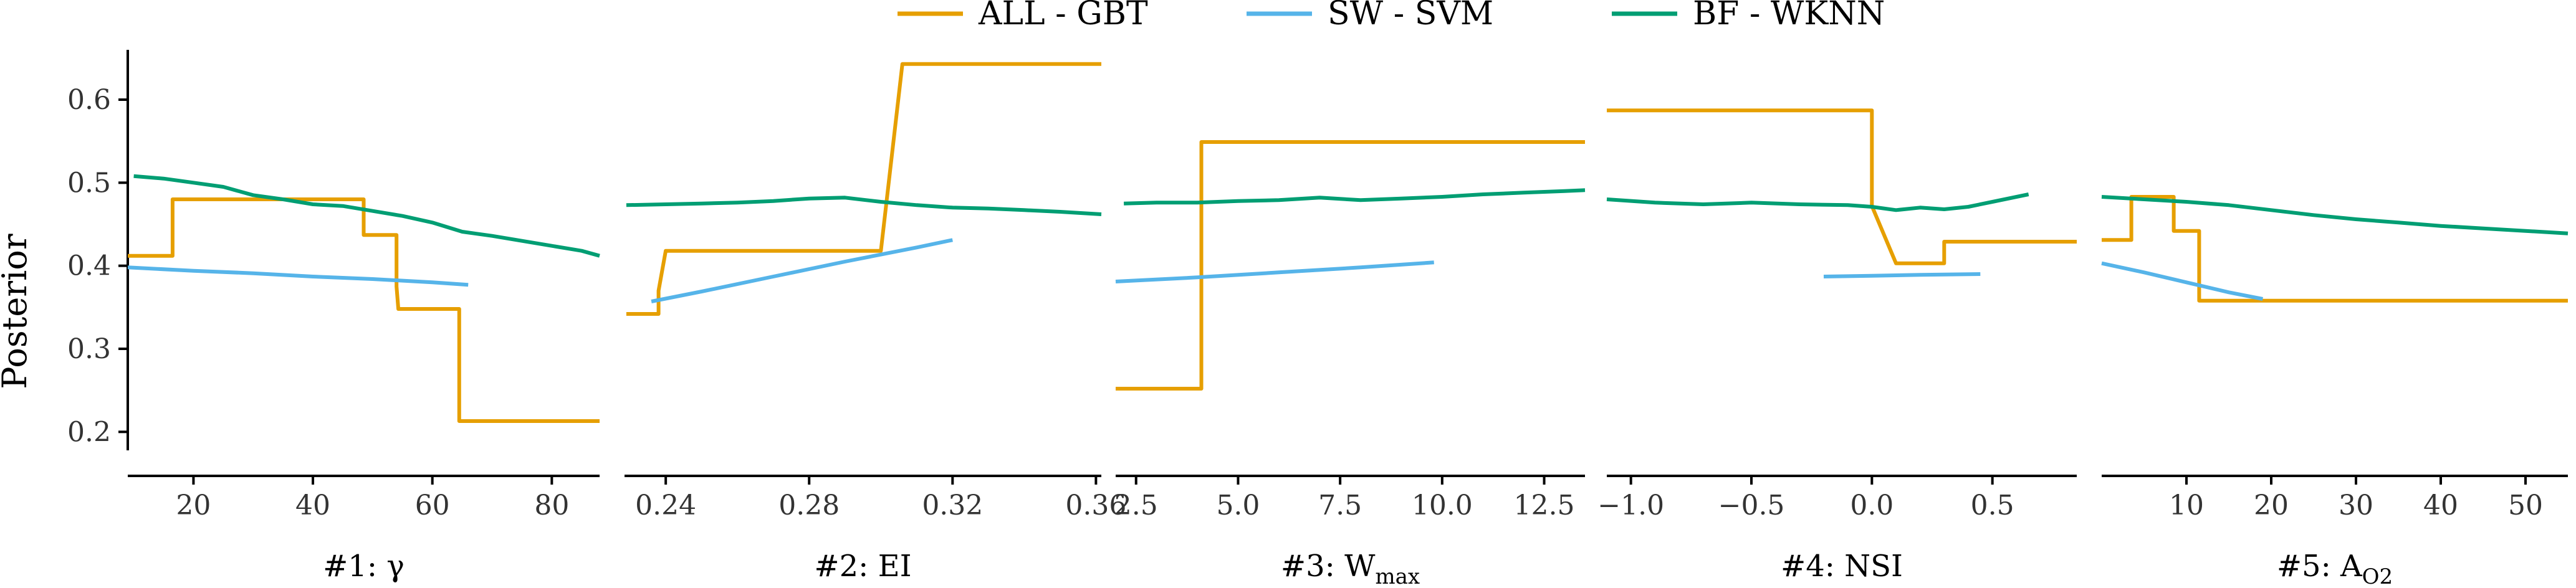  What do you see at coordinates (809, 505) in the screenshot?
I see `x-tick-label: 0.28` at bounding box center [809, 505].